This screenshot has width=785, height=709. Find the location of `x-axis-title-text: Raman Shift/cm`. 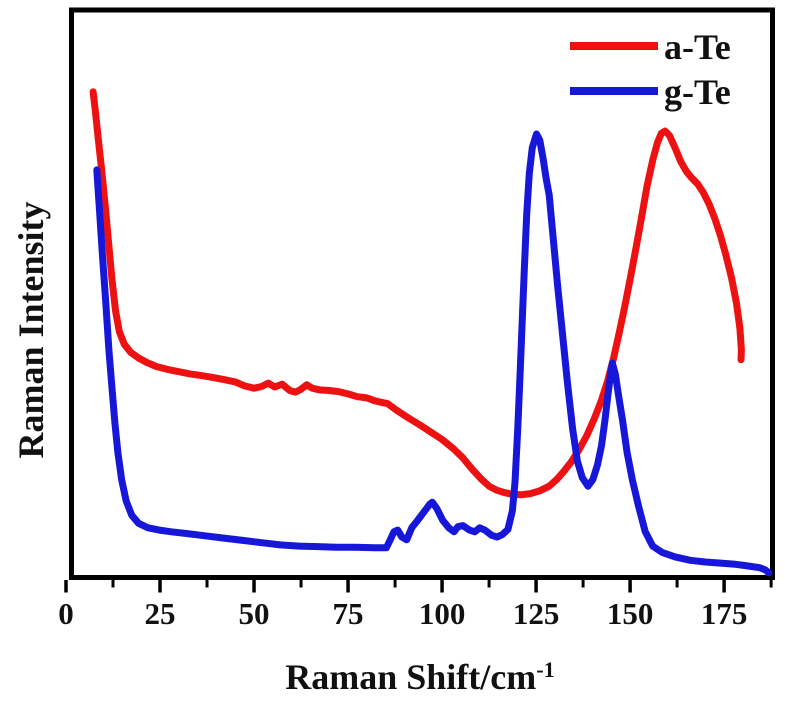

x-axis-title-text: Raman Shift/cm is located at coordinates (411, 677).